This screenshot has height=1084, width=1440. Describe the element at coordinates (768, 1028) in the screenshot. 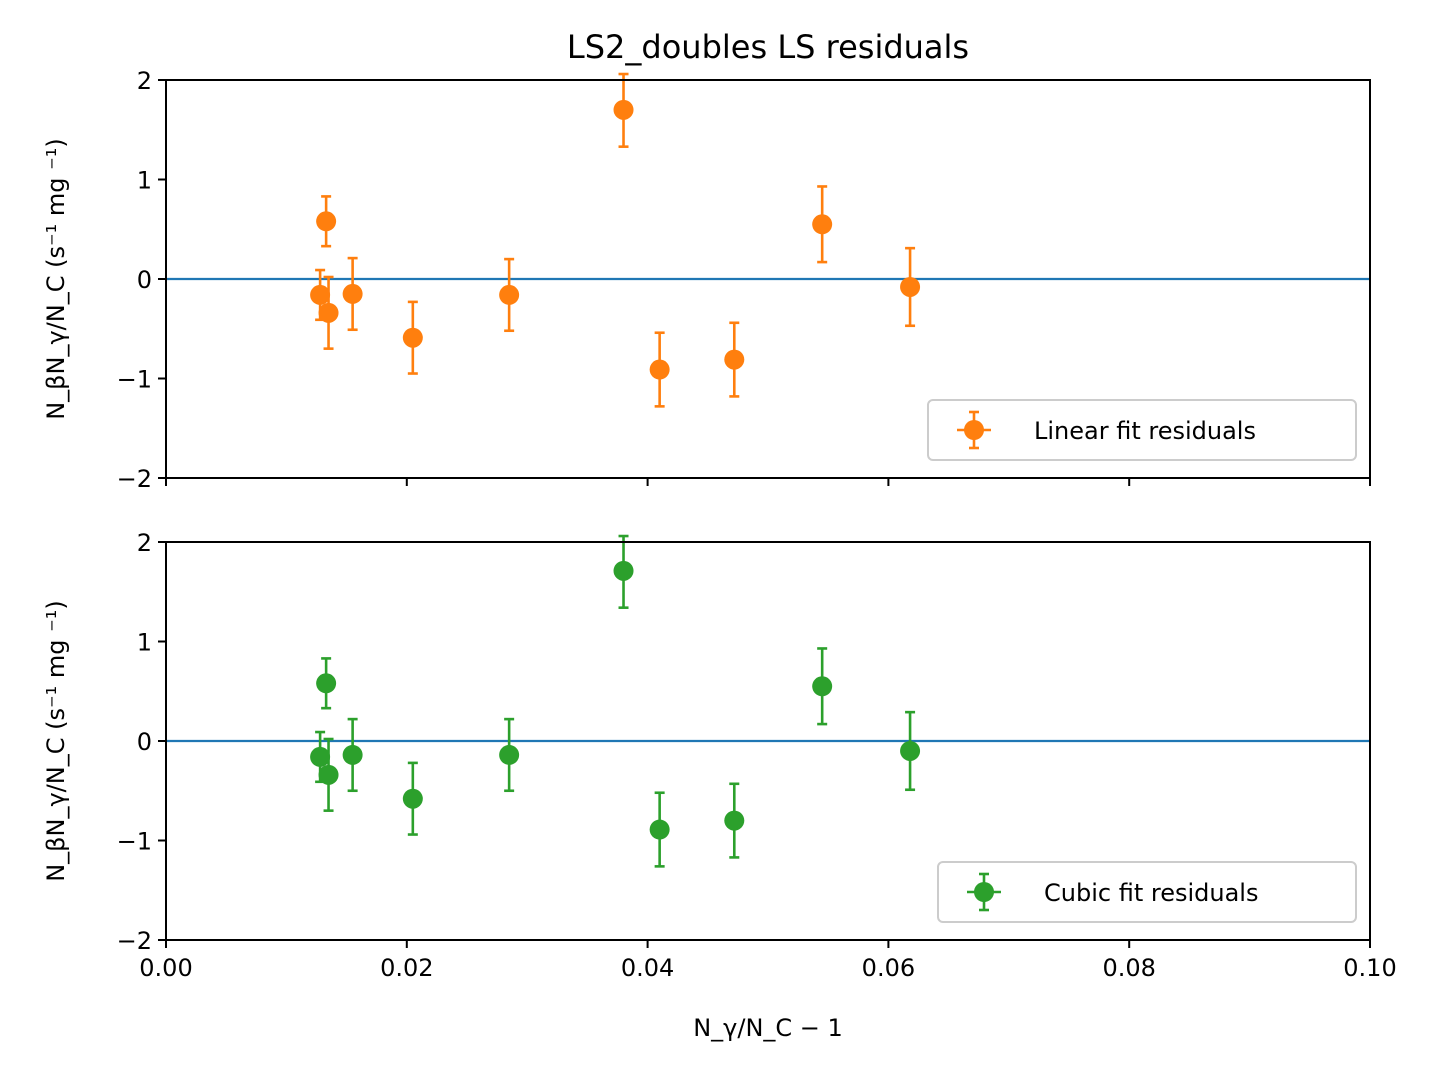

I see `x-axis-label: N_γ/N_C − 1` at that location.